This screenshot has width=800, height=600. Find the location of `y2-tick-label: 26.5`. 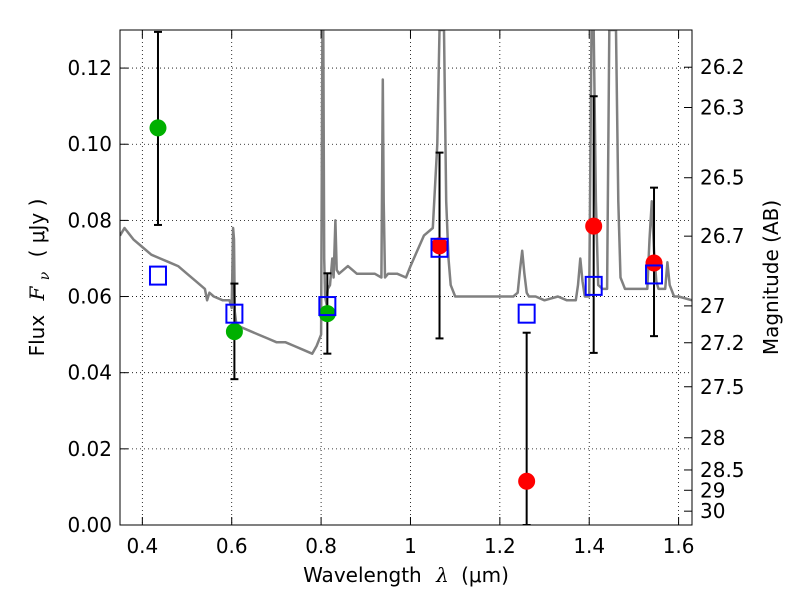

y2-tick-label: 26.5 is located at coordinates (722, 178).